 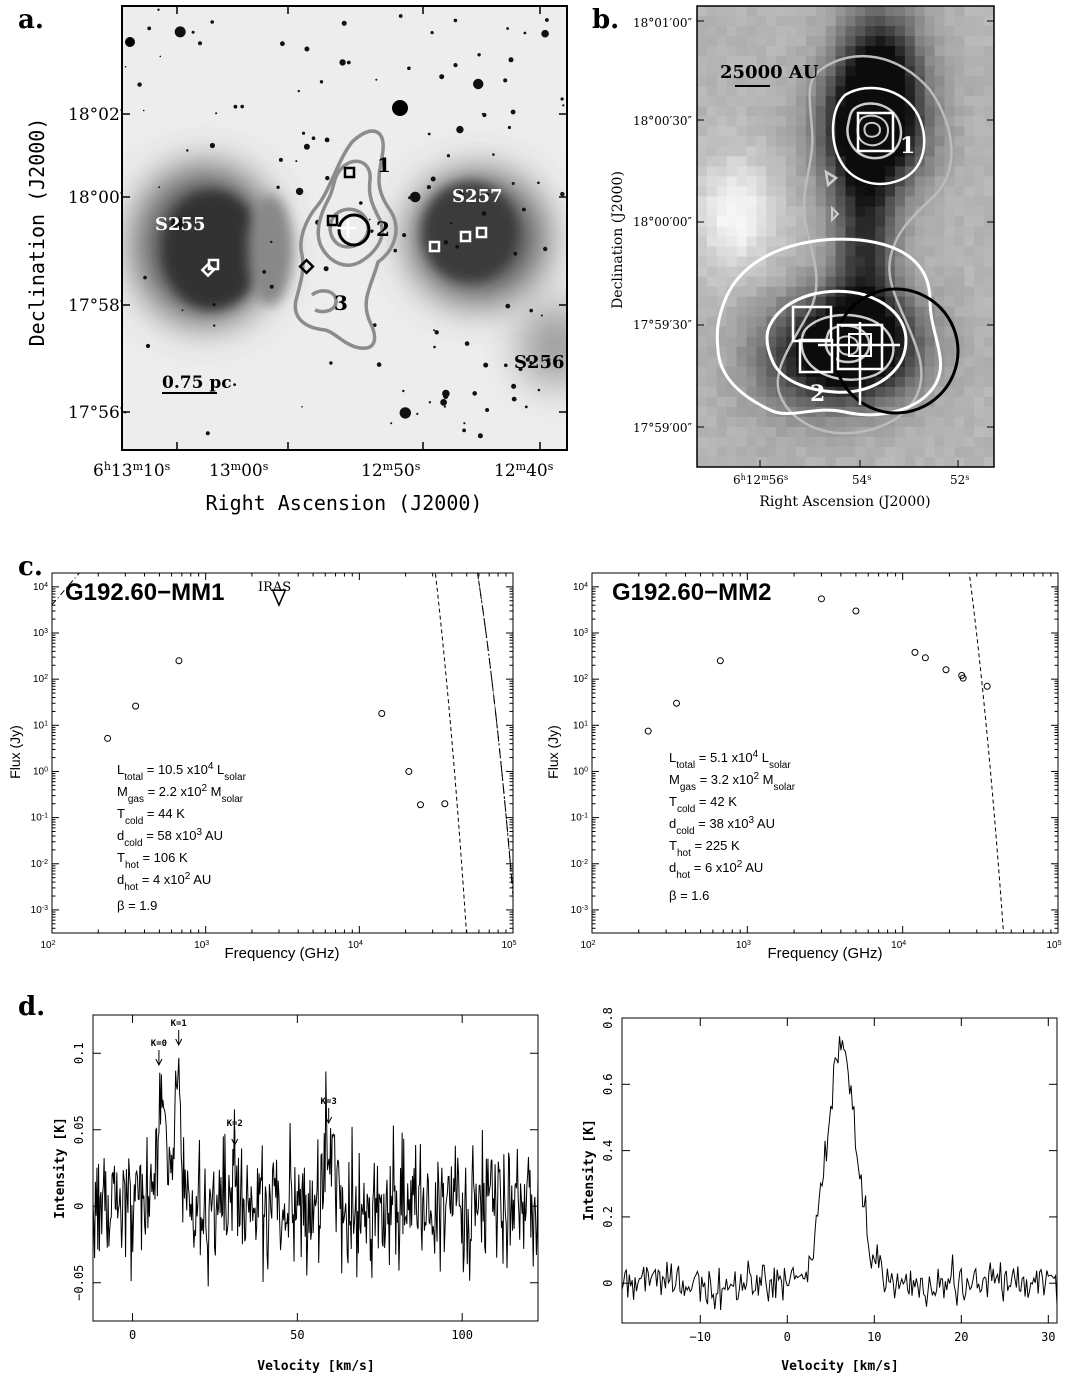 I want to click on ytick-b-3: 17°59′30″, so click(x=663, y=325).